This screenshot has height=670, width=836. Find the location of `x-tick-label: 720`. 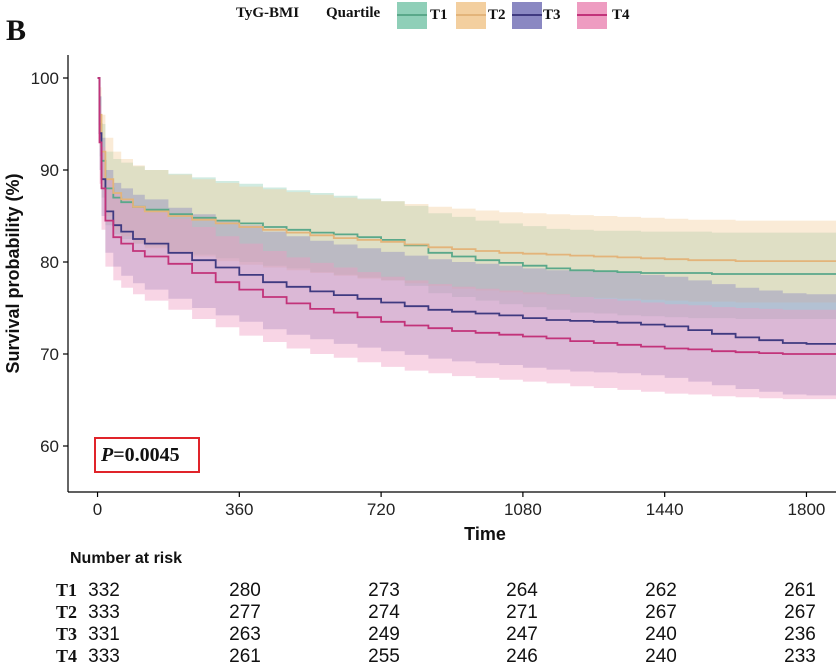

x-tick-label: 720 is located at coordinates (381, 509).